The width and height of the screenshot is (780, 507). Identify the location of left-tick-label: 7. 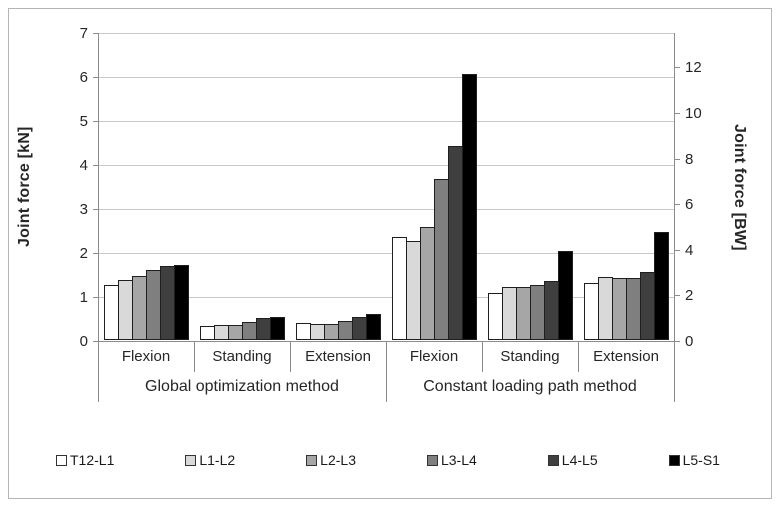
(83, 33).